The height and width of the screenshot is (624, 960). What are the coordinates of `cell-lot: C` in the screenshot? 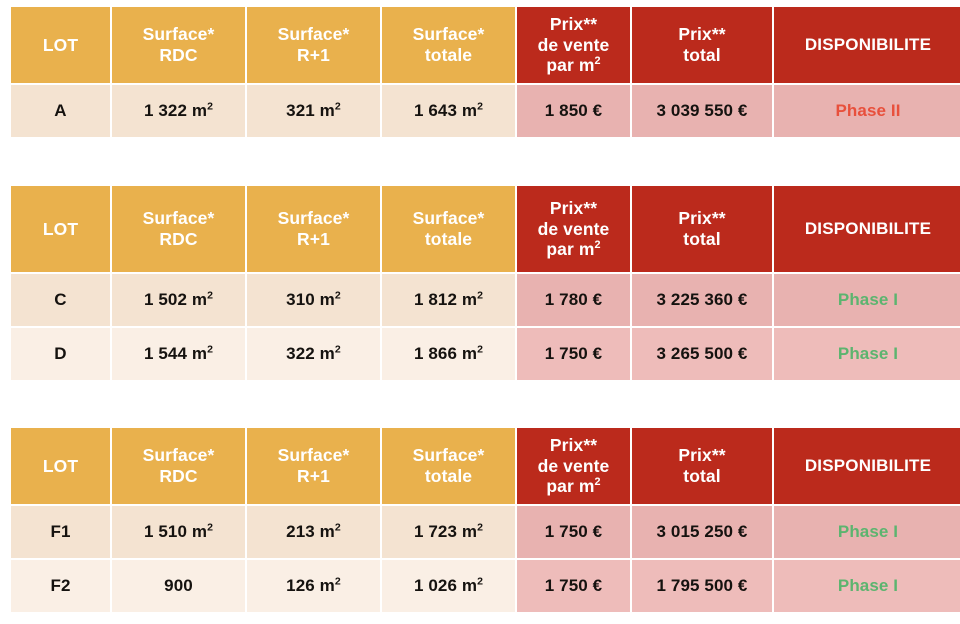 It's located at (60, 300).